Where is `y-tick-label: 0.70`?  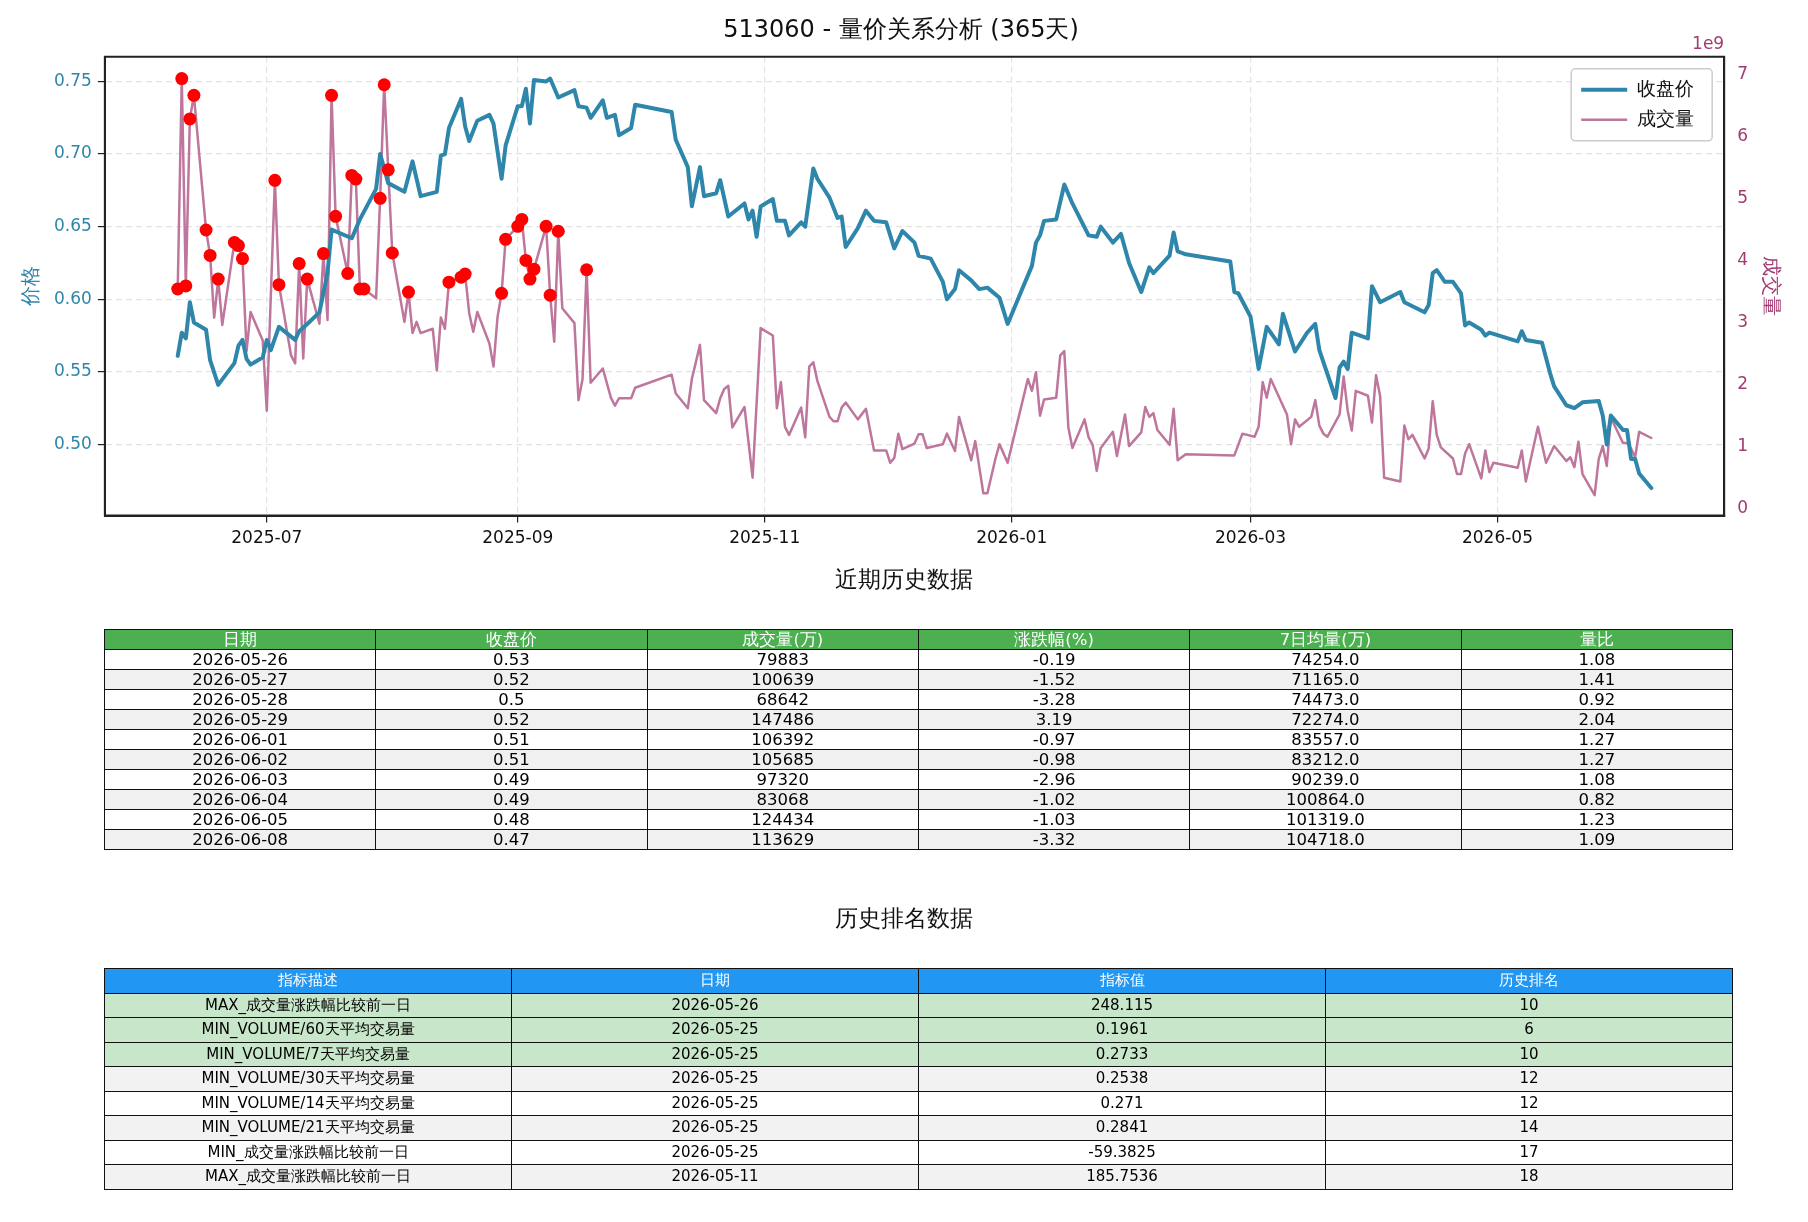 y-tick-label: 0.70 is located at coordinates (72, 152).